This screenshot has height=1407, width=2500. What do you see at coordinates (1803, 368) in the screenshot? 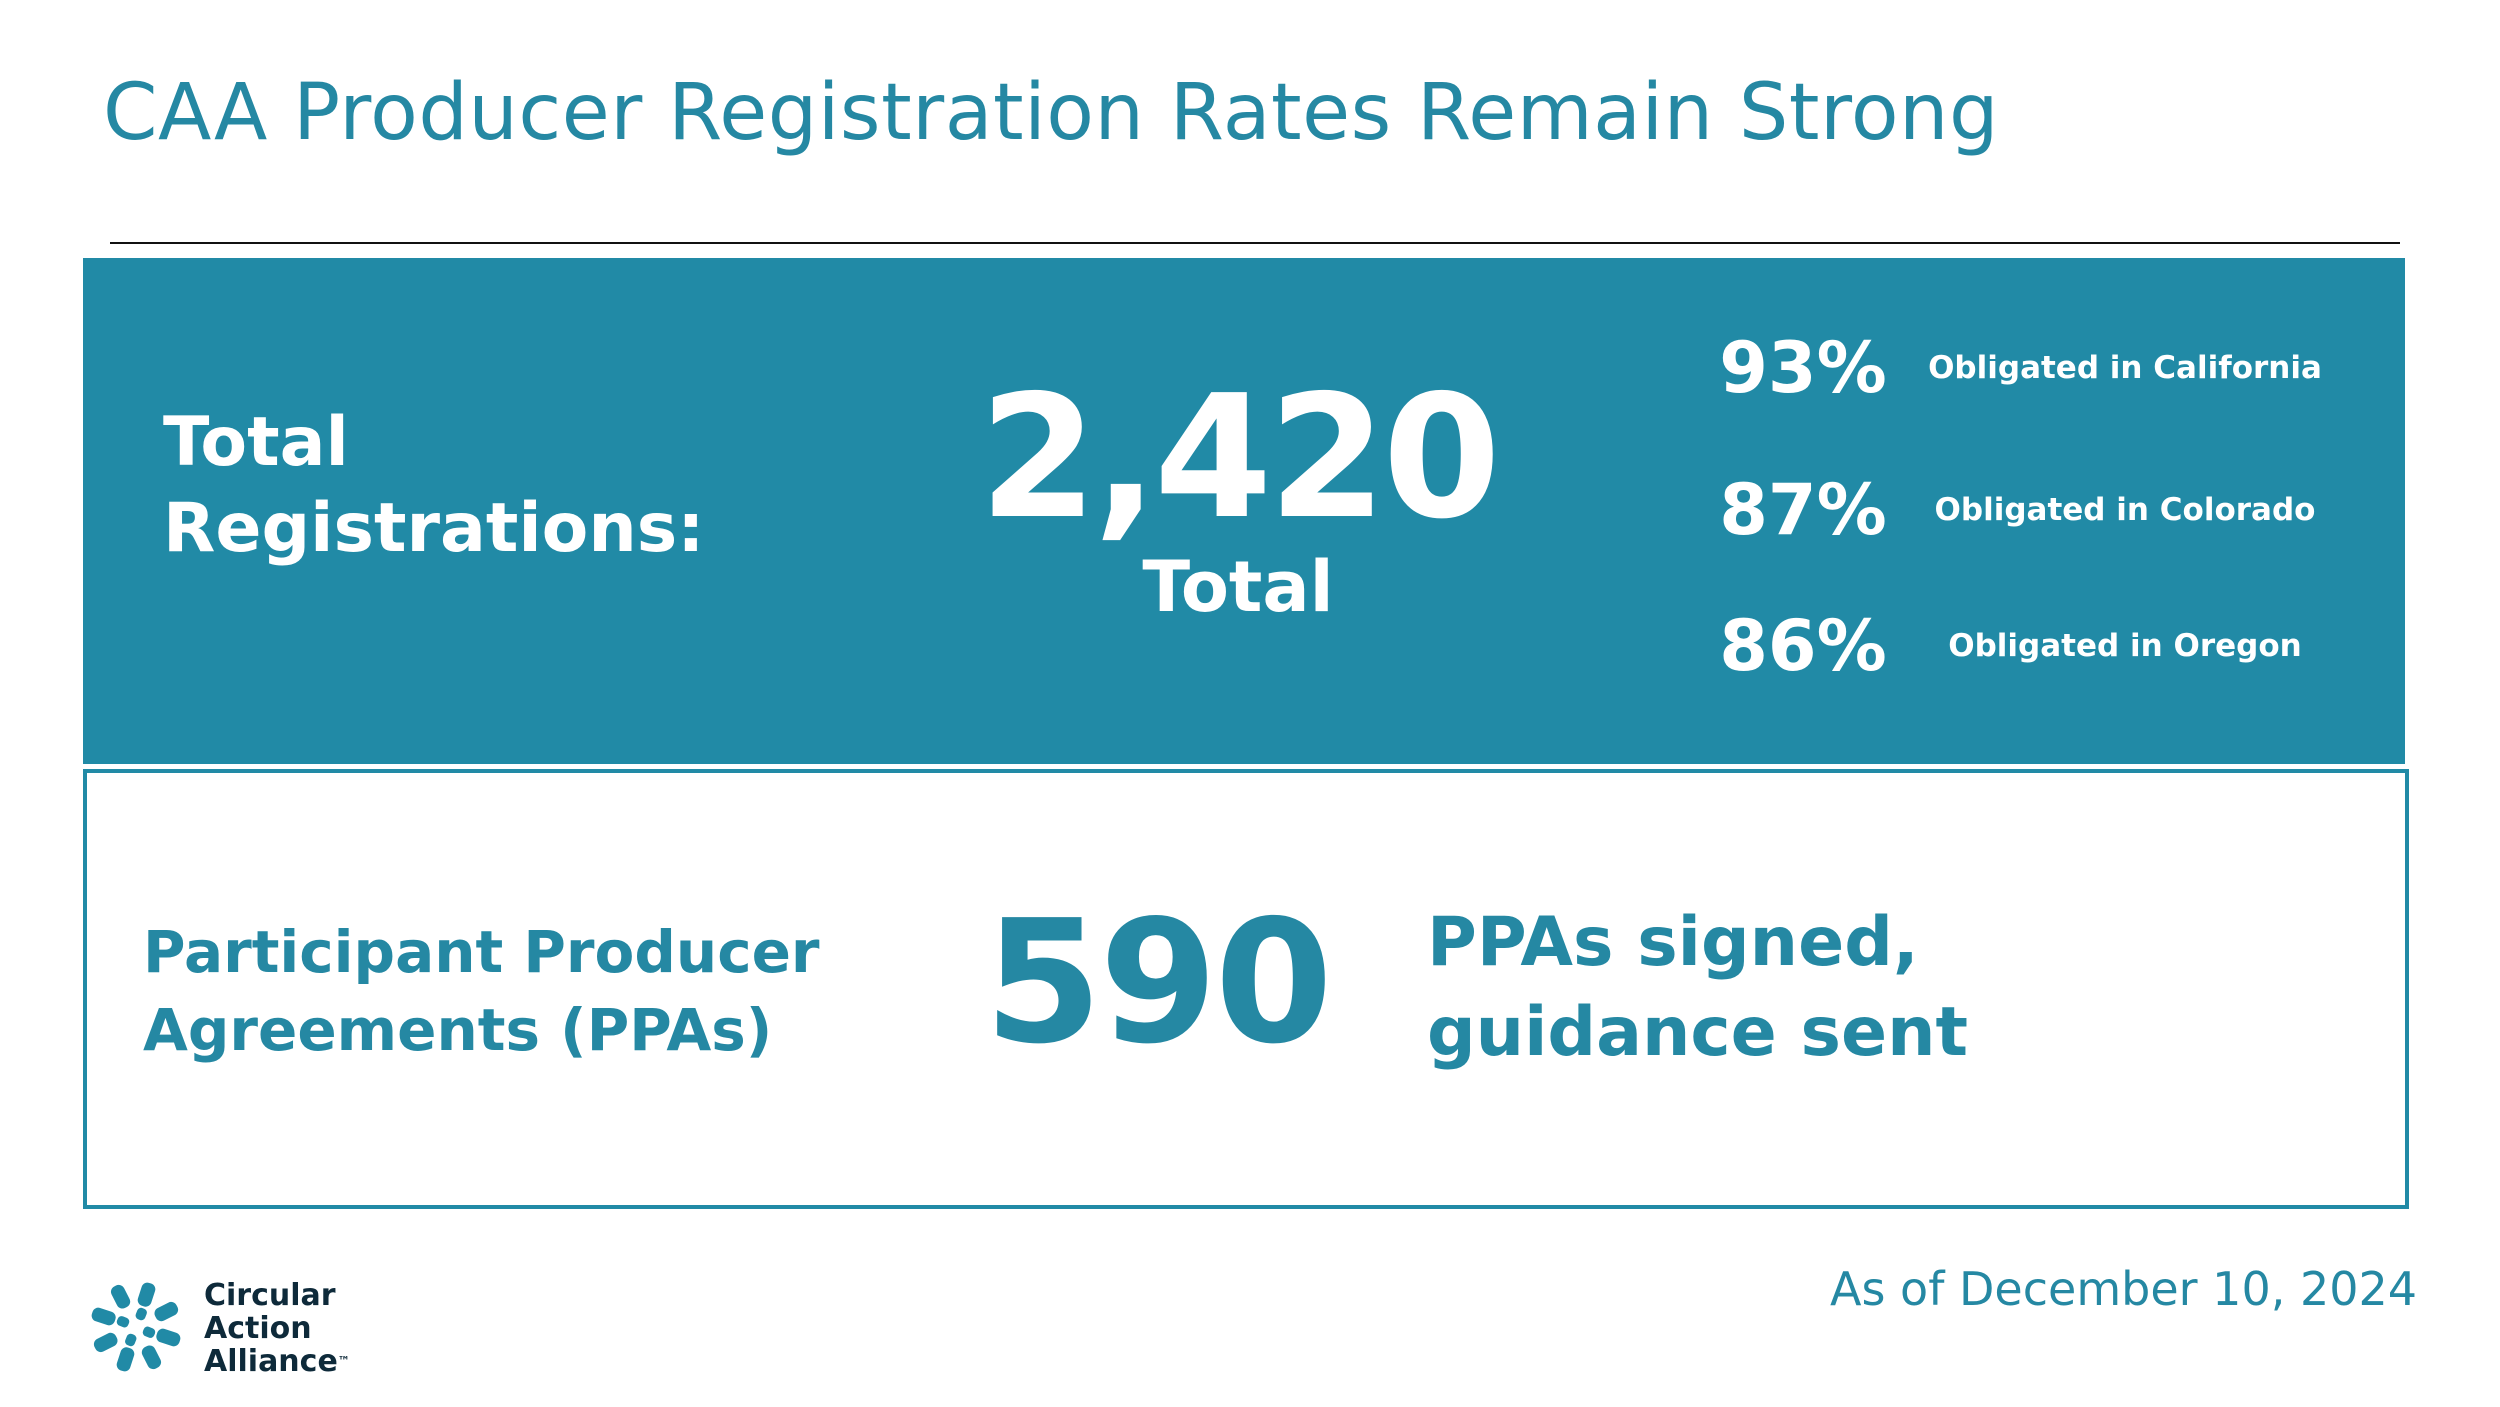
I see `stat-percent: 93%` at bounding box center [1803, 368].